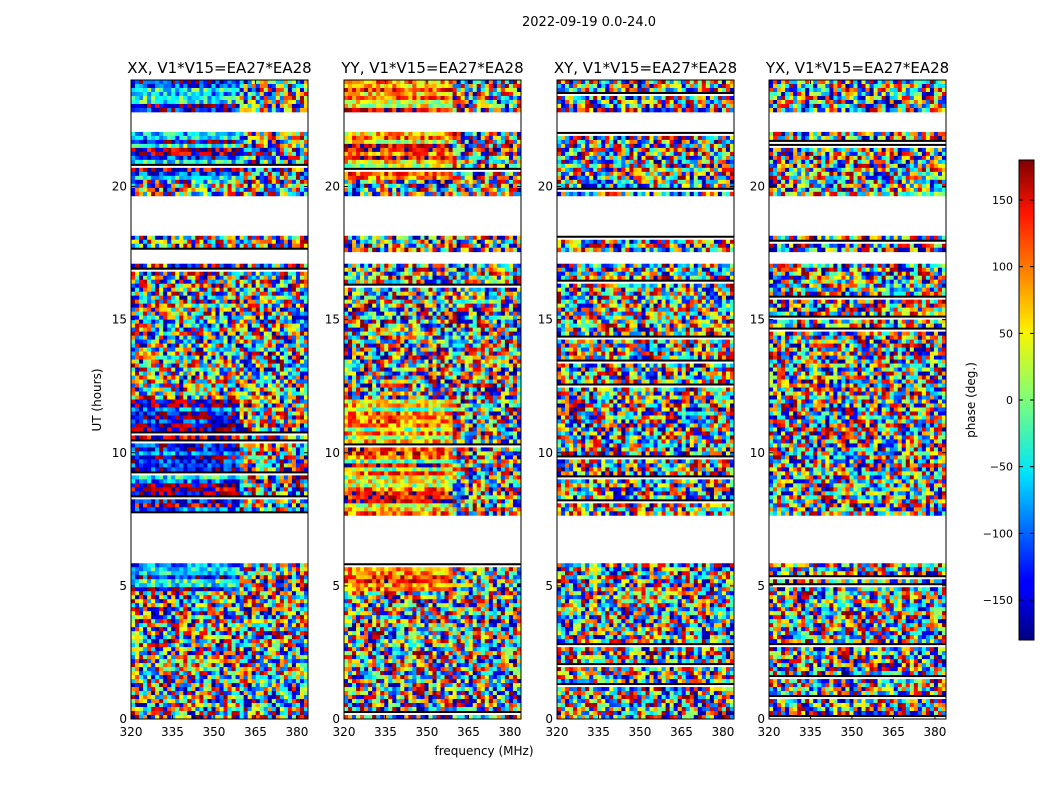 This screenshot has height=800, width=1050. I want to click on colorbar-tick-label: 150, so click(1002, 200).